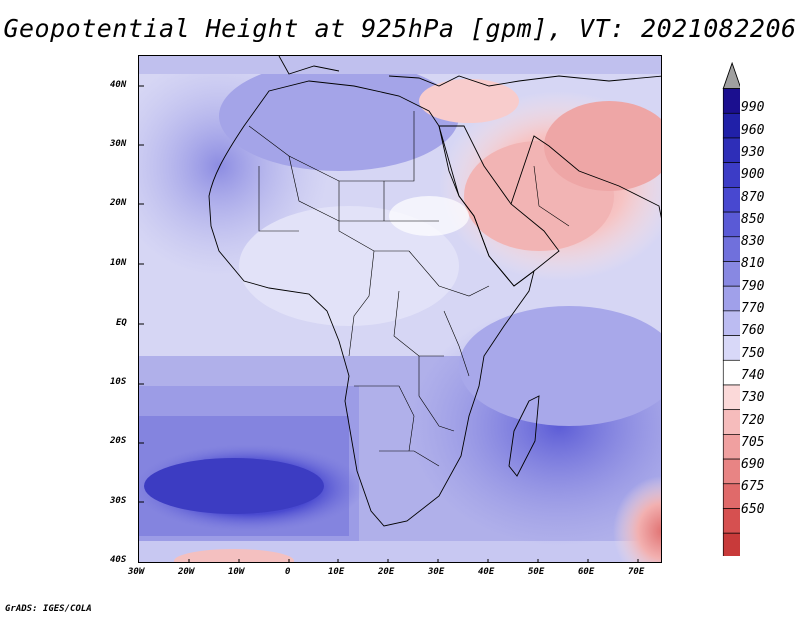  I want to click on lat-label-20s: 20S, so click(118, 441).